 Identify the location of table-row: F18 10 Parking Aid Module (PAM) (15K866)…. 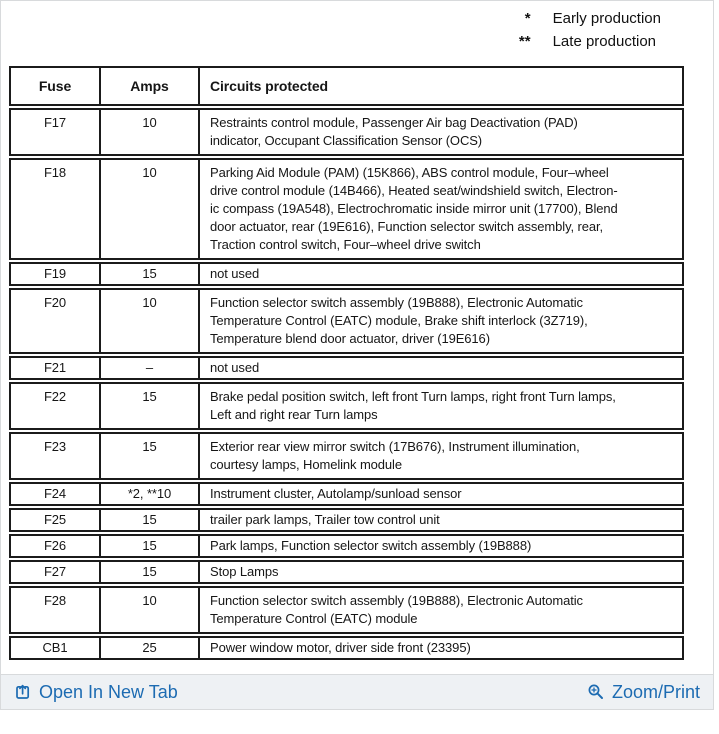
(346, 209).